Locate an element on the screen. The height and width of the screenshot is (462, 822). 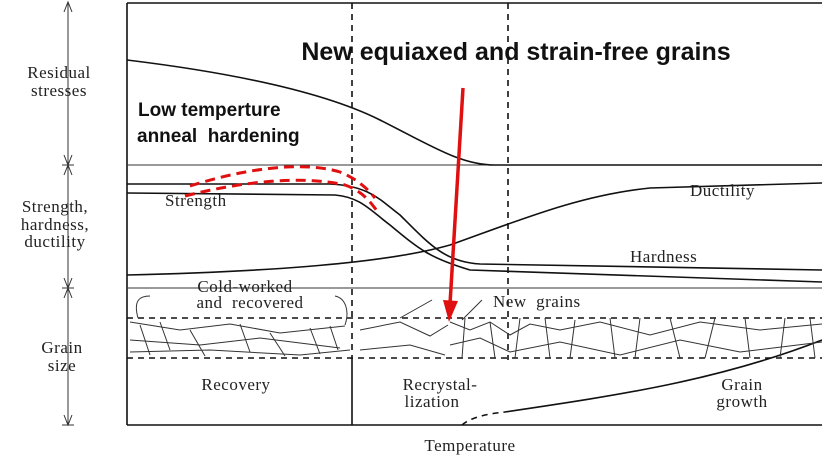
left-label: Residual is located at coordinates (59, 72).